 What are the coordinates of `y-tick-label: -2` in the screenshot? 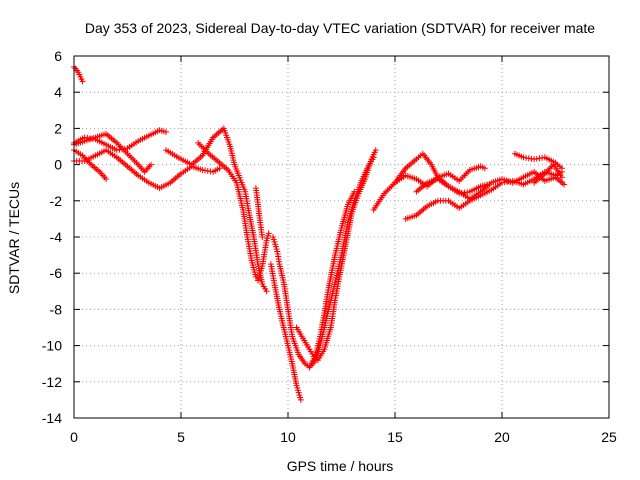 It's located at (56, 201).